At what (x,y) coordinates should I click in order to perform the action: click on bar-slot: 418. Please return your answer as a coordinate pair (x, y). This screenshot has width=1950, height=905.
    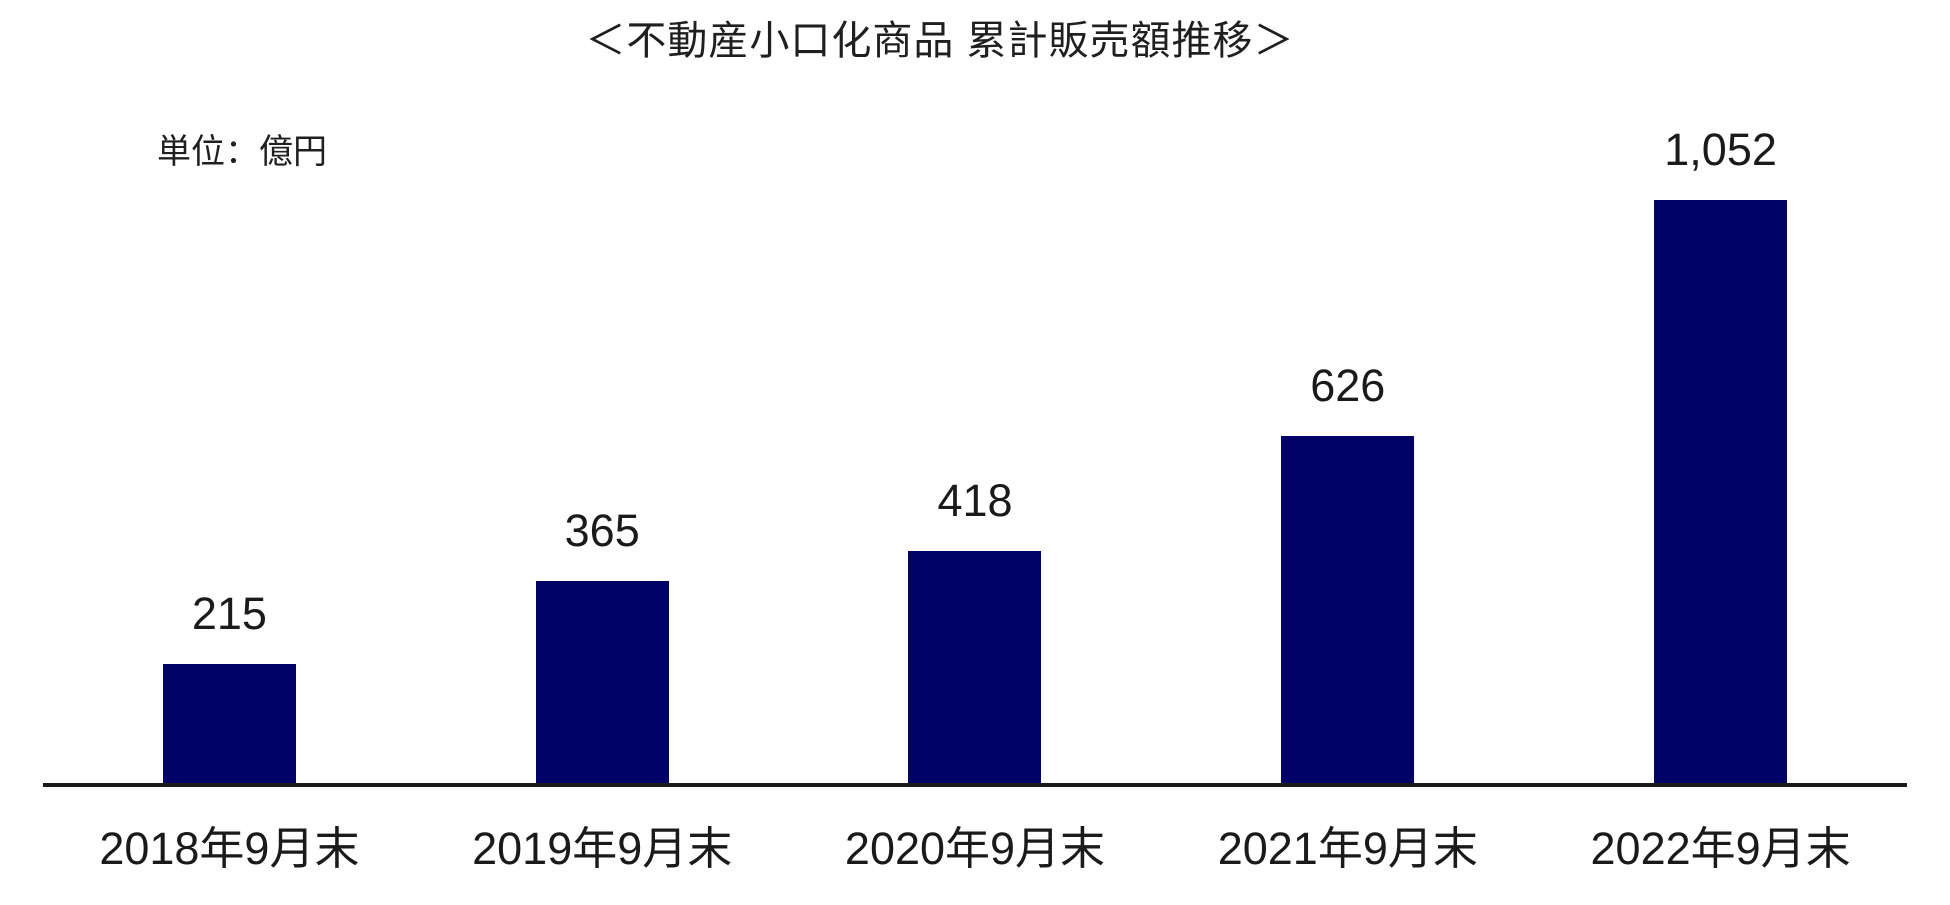
    Looking at the image, I should click on (975, 628).